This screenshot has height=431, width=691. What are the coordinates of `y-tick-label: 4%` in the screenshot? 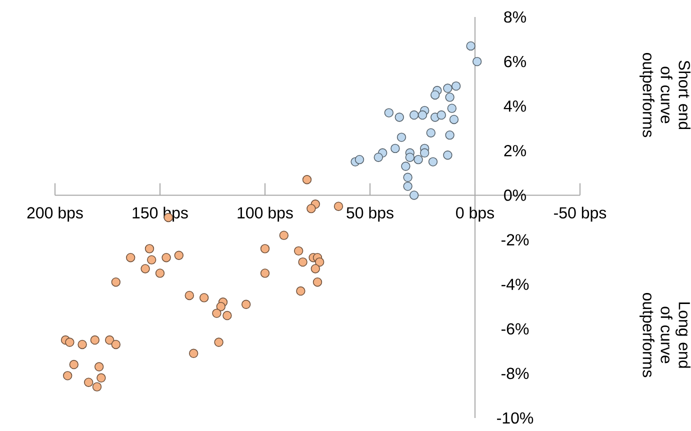 It's located at (515, 106).